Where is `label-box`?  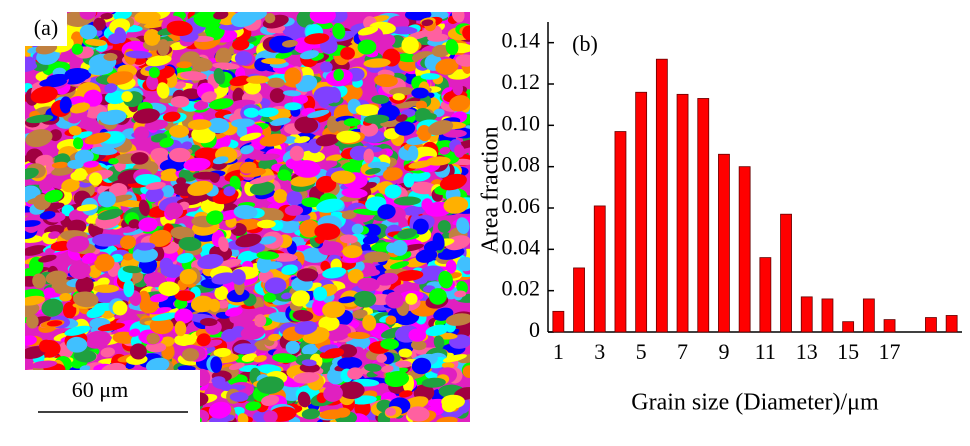
label-box is located at coordinates (46, 29).